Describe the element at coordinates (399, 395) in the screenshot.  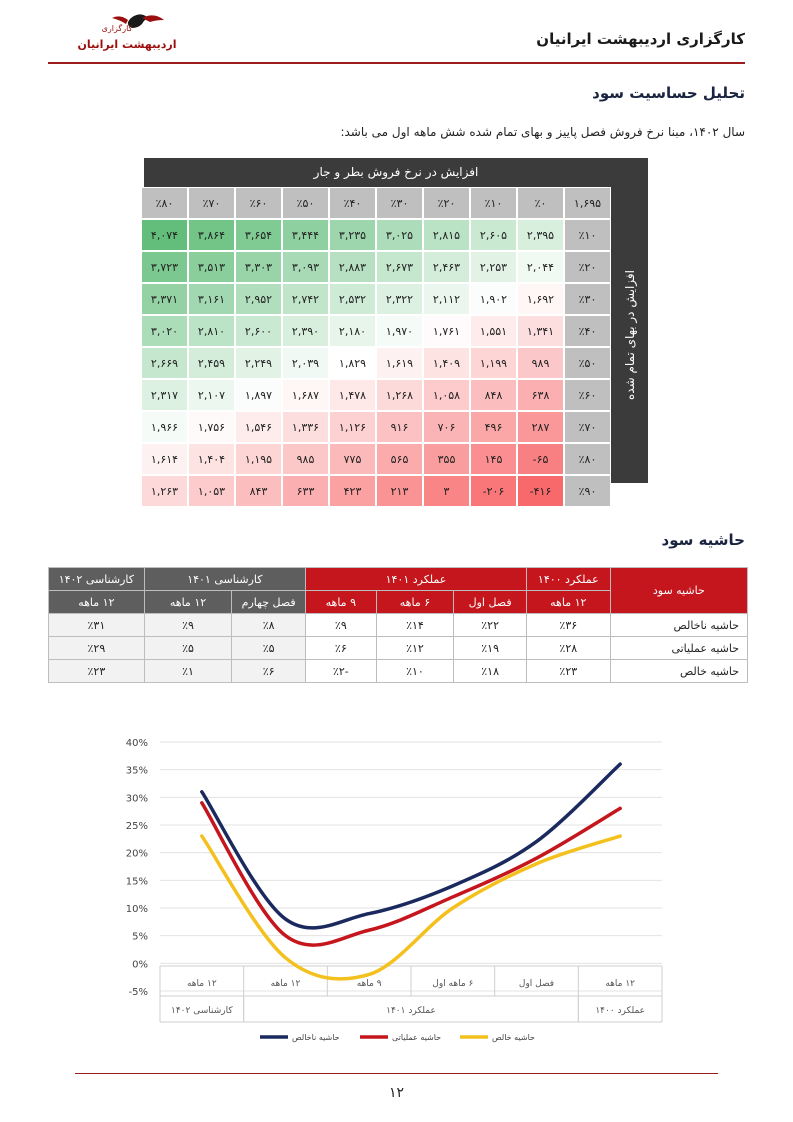
I see `sensitivity-cell: ۱,۲۶۸` at that location.